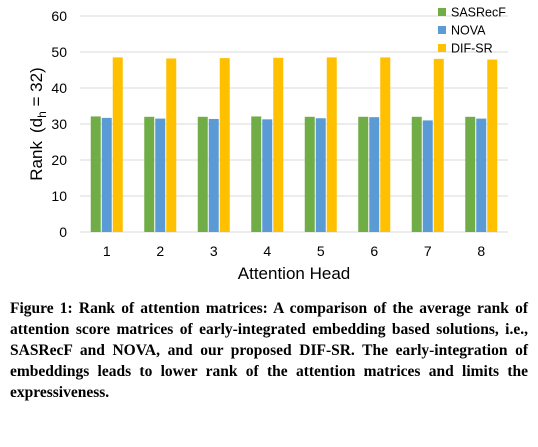 The height and width of the screenshot is (447, 538). I want to click on y-tick-labels: 0 10 20 30 40 50 60, so click(59, 124).